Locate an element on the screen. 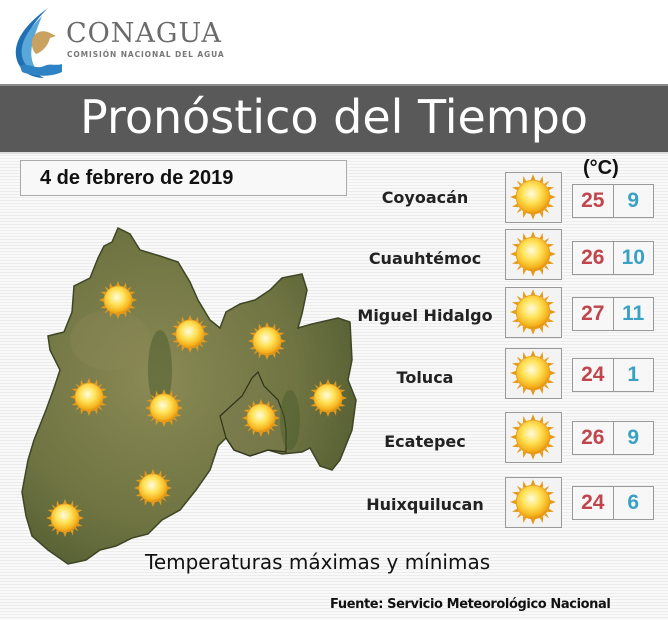 The height and width of the screenshot is (620, 668). logo-title: CONAGUA is located at coordinates (144, 33).